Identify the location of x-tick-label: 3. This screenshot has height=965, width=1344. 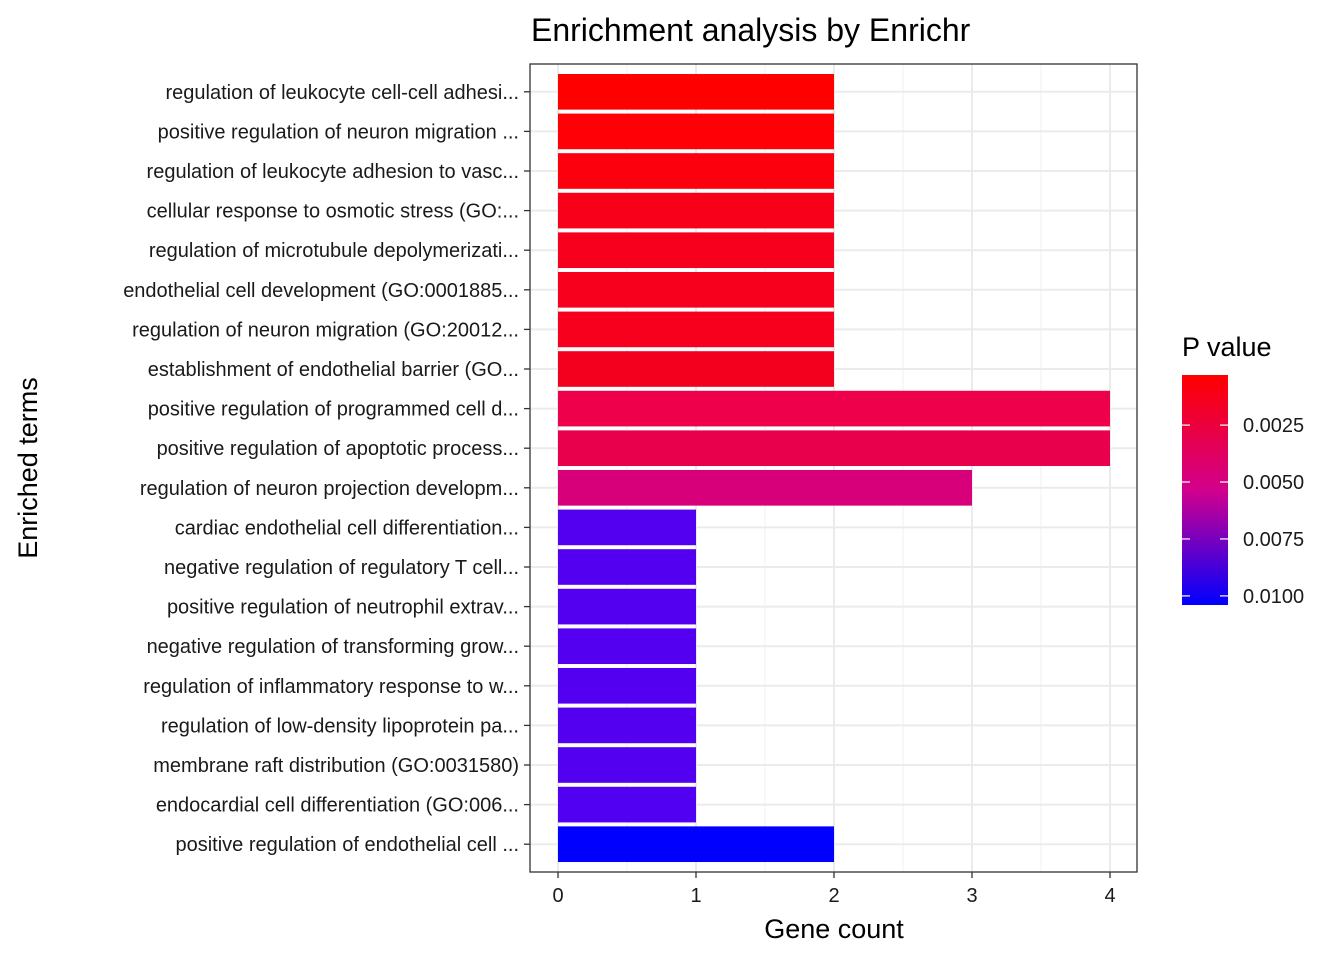
(971, 896).